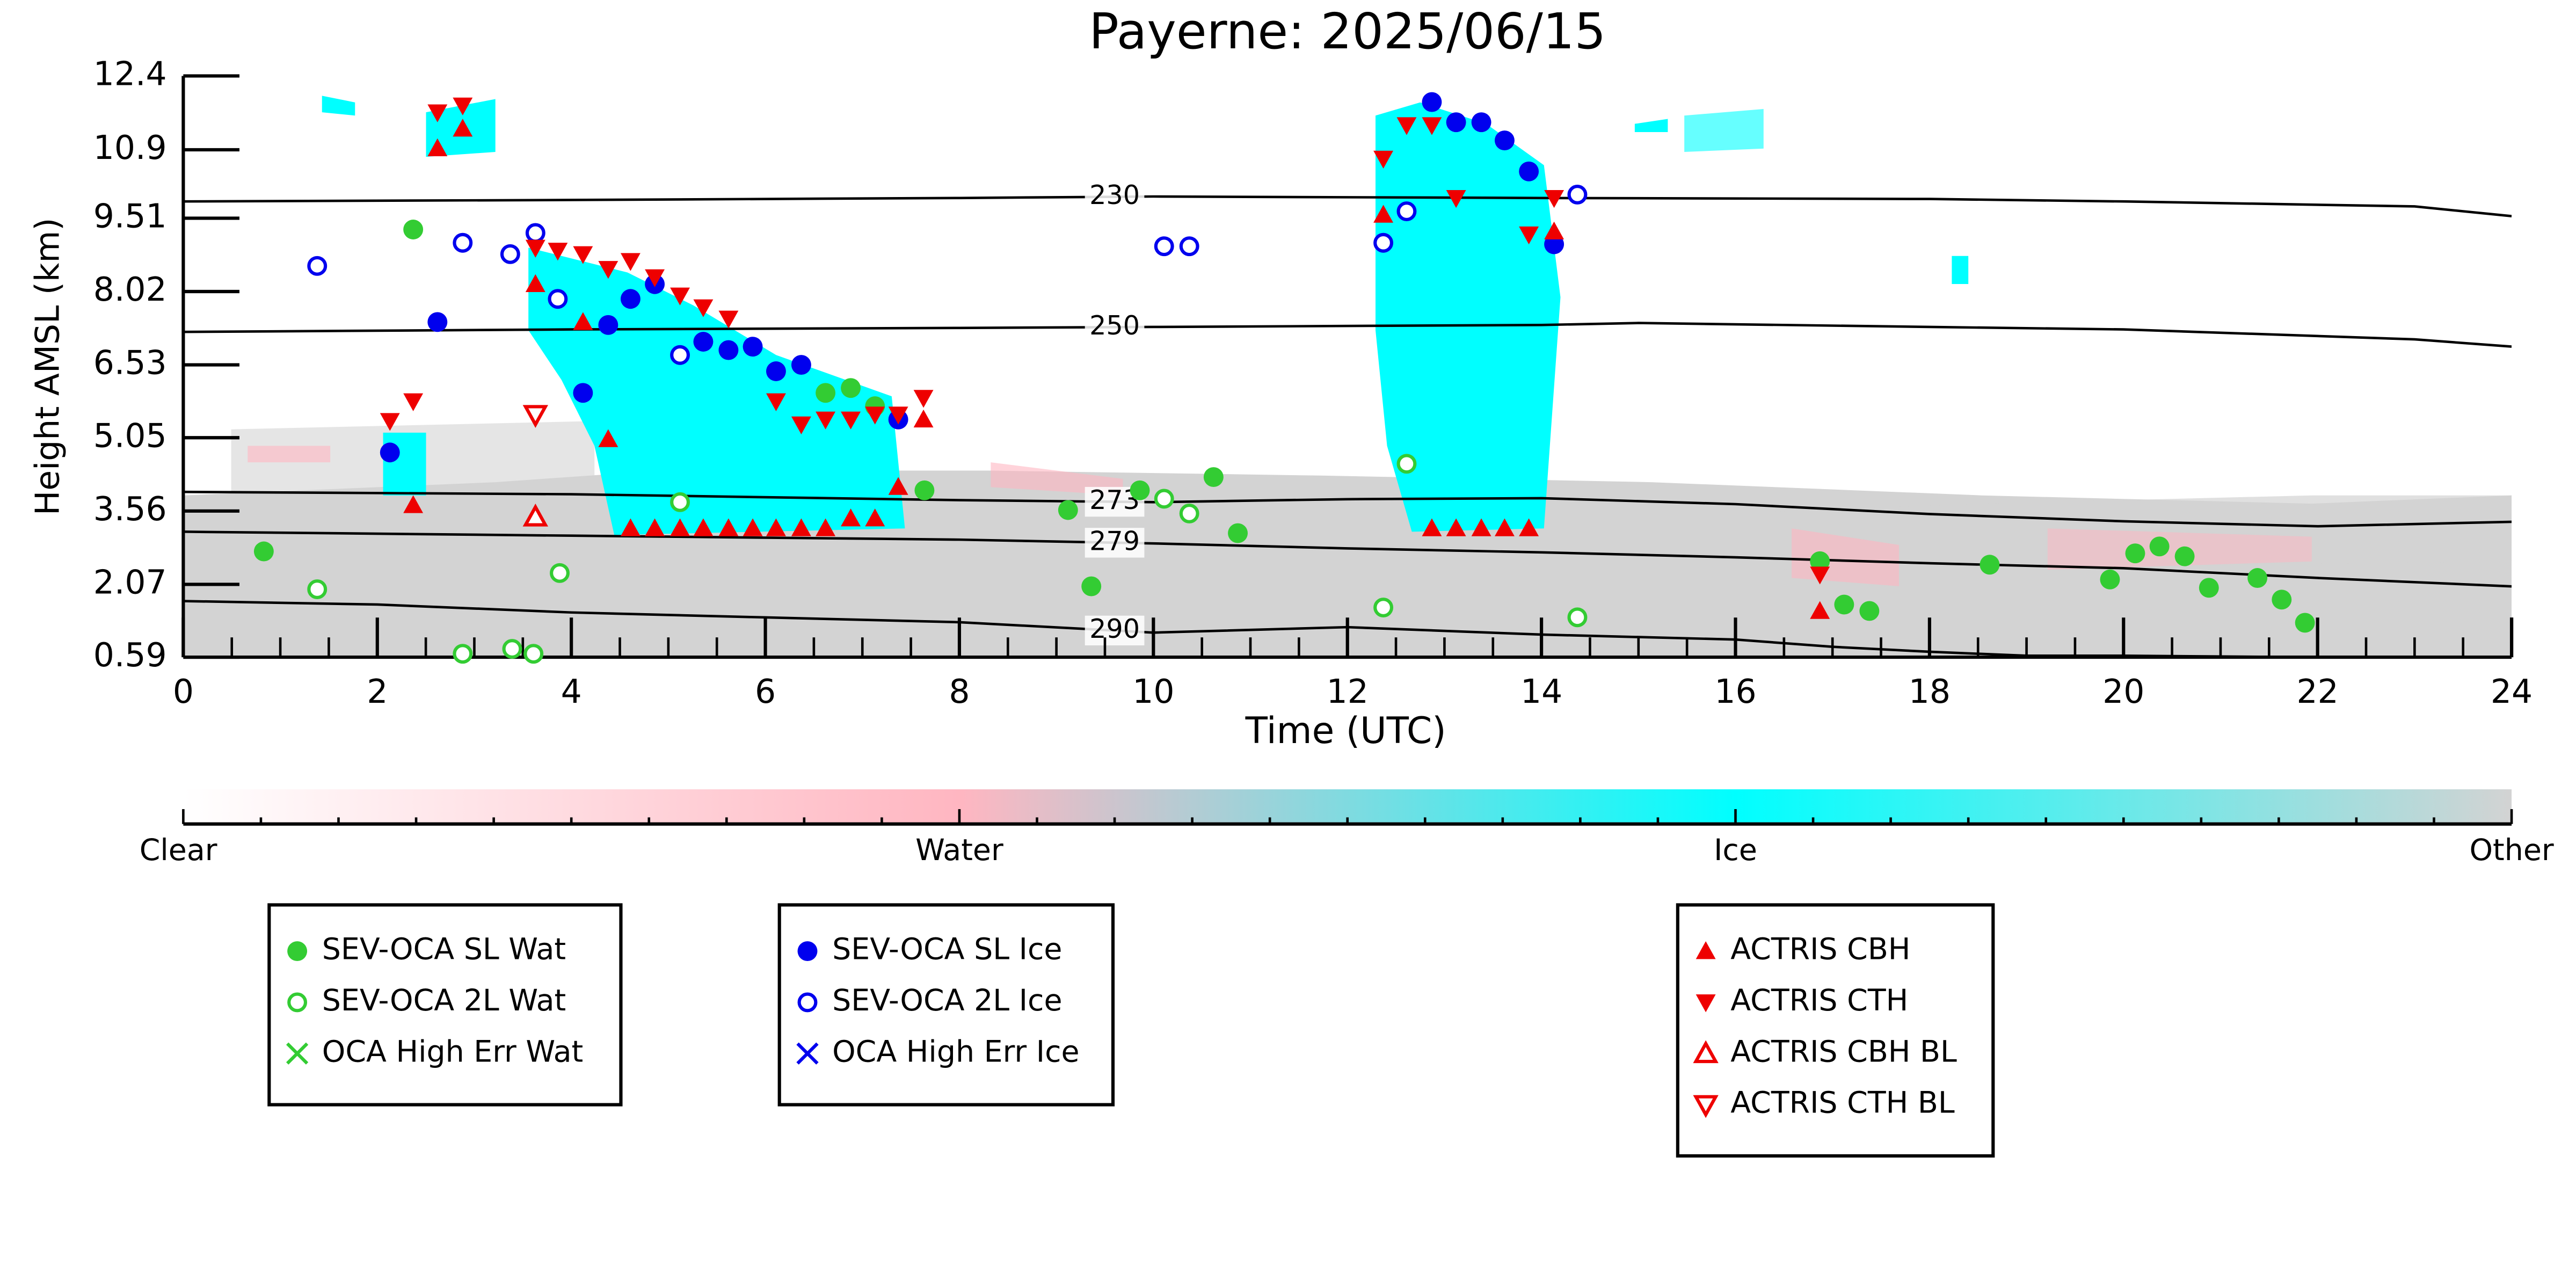 The height and width of the screenshot is (1288, 2576). I want to click on x-tick-label: 0, so click(183, 691).